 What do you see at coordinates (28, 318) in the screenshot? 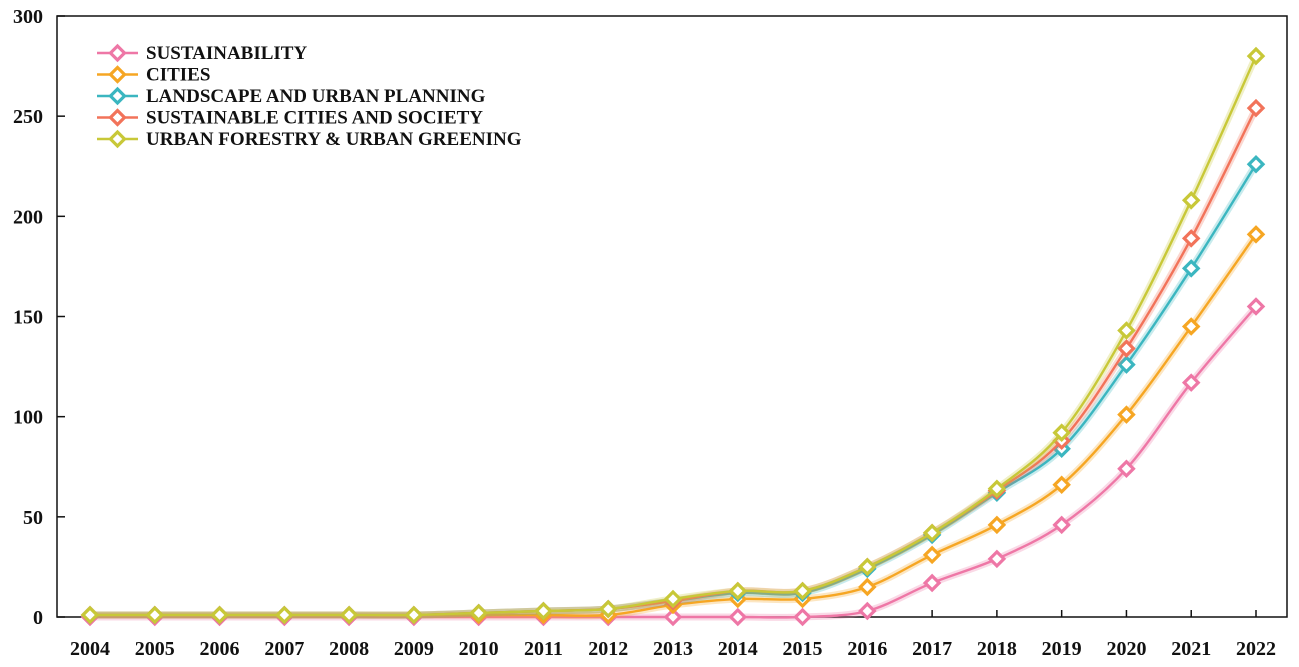
I see `y-tick-label: 150` at bounding box center [28, 318].